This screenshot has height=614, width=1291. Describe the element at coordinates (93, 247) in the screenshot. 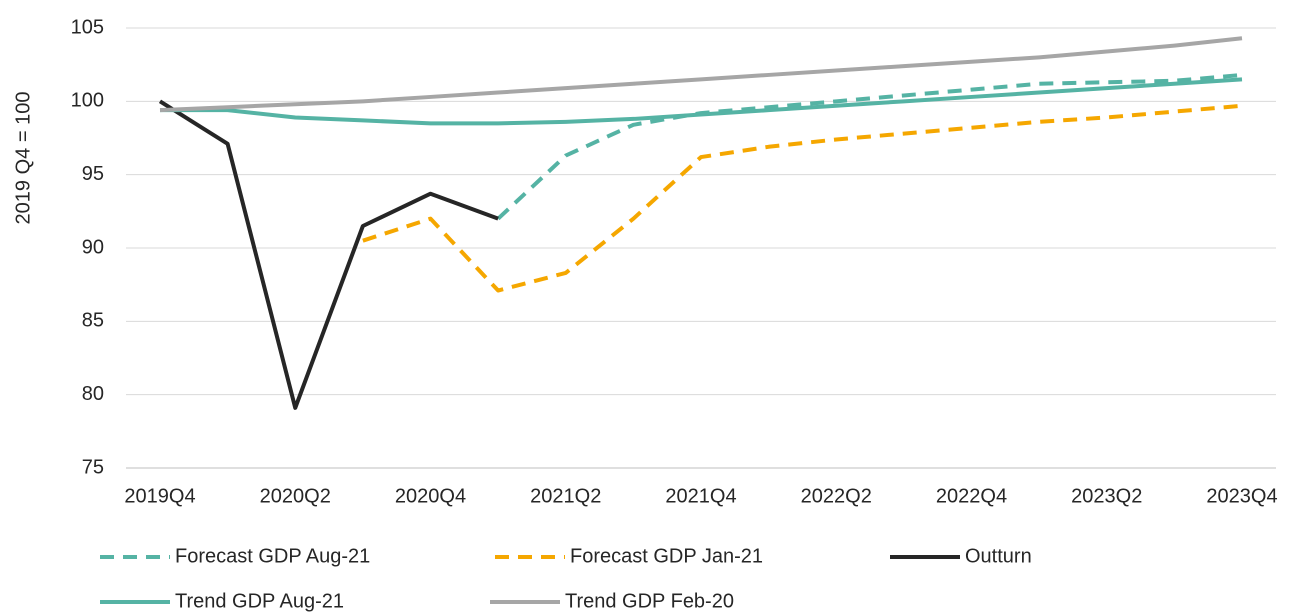

I see `y-tick-label: 90` at that location.